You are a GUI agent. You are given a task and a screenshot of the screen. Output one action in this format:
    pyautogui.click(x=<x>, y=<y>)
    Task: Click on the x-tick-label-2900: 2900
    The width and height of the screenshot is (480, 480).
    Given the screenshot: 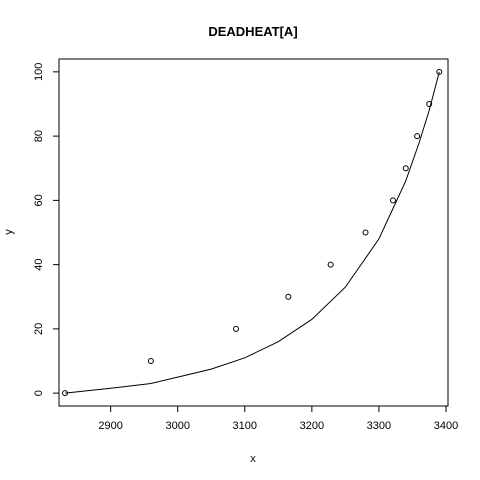 What is the action you would take?
    pyautogui.click(x=110, y=426)
    